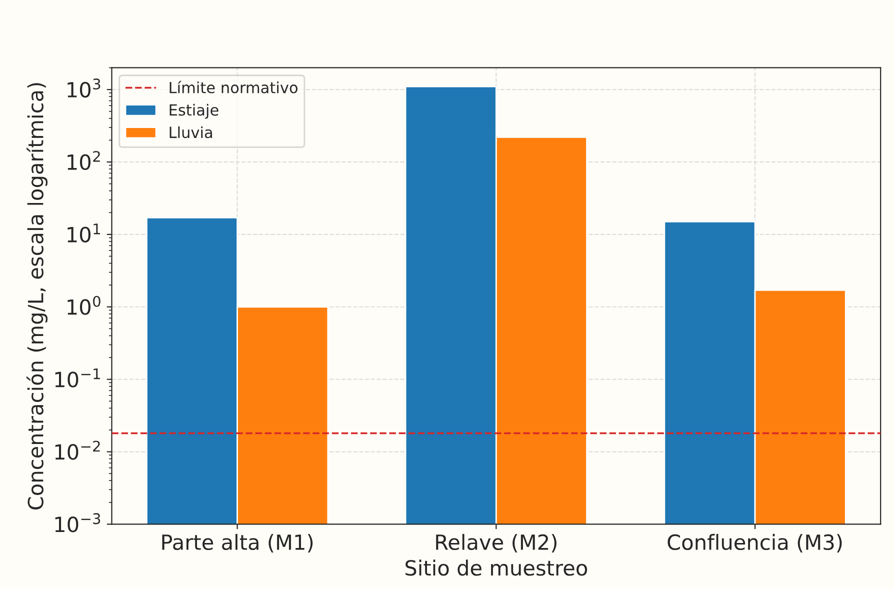  Describe the element at coordinates (84, 233) in the screenshot. I see `y-tick-label: 10$^{1}$` at that location.